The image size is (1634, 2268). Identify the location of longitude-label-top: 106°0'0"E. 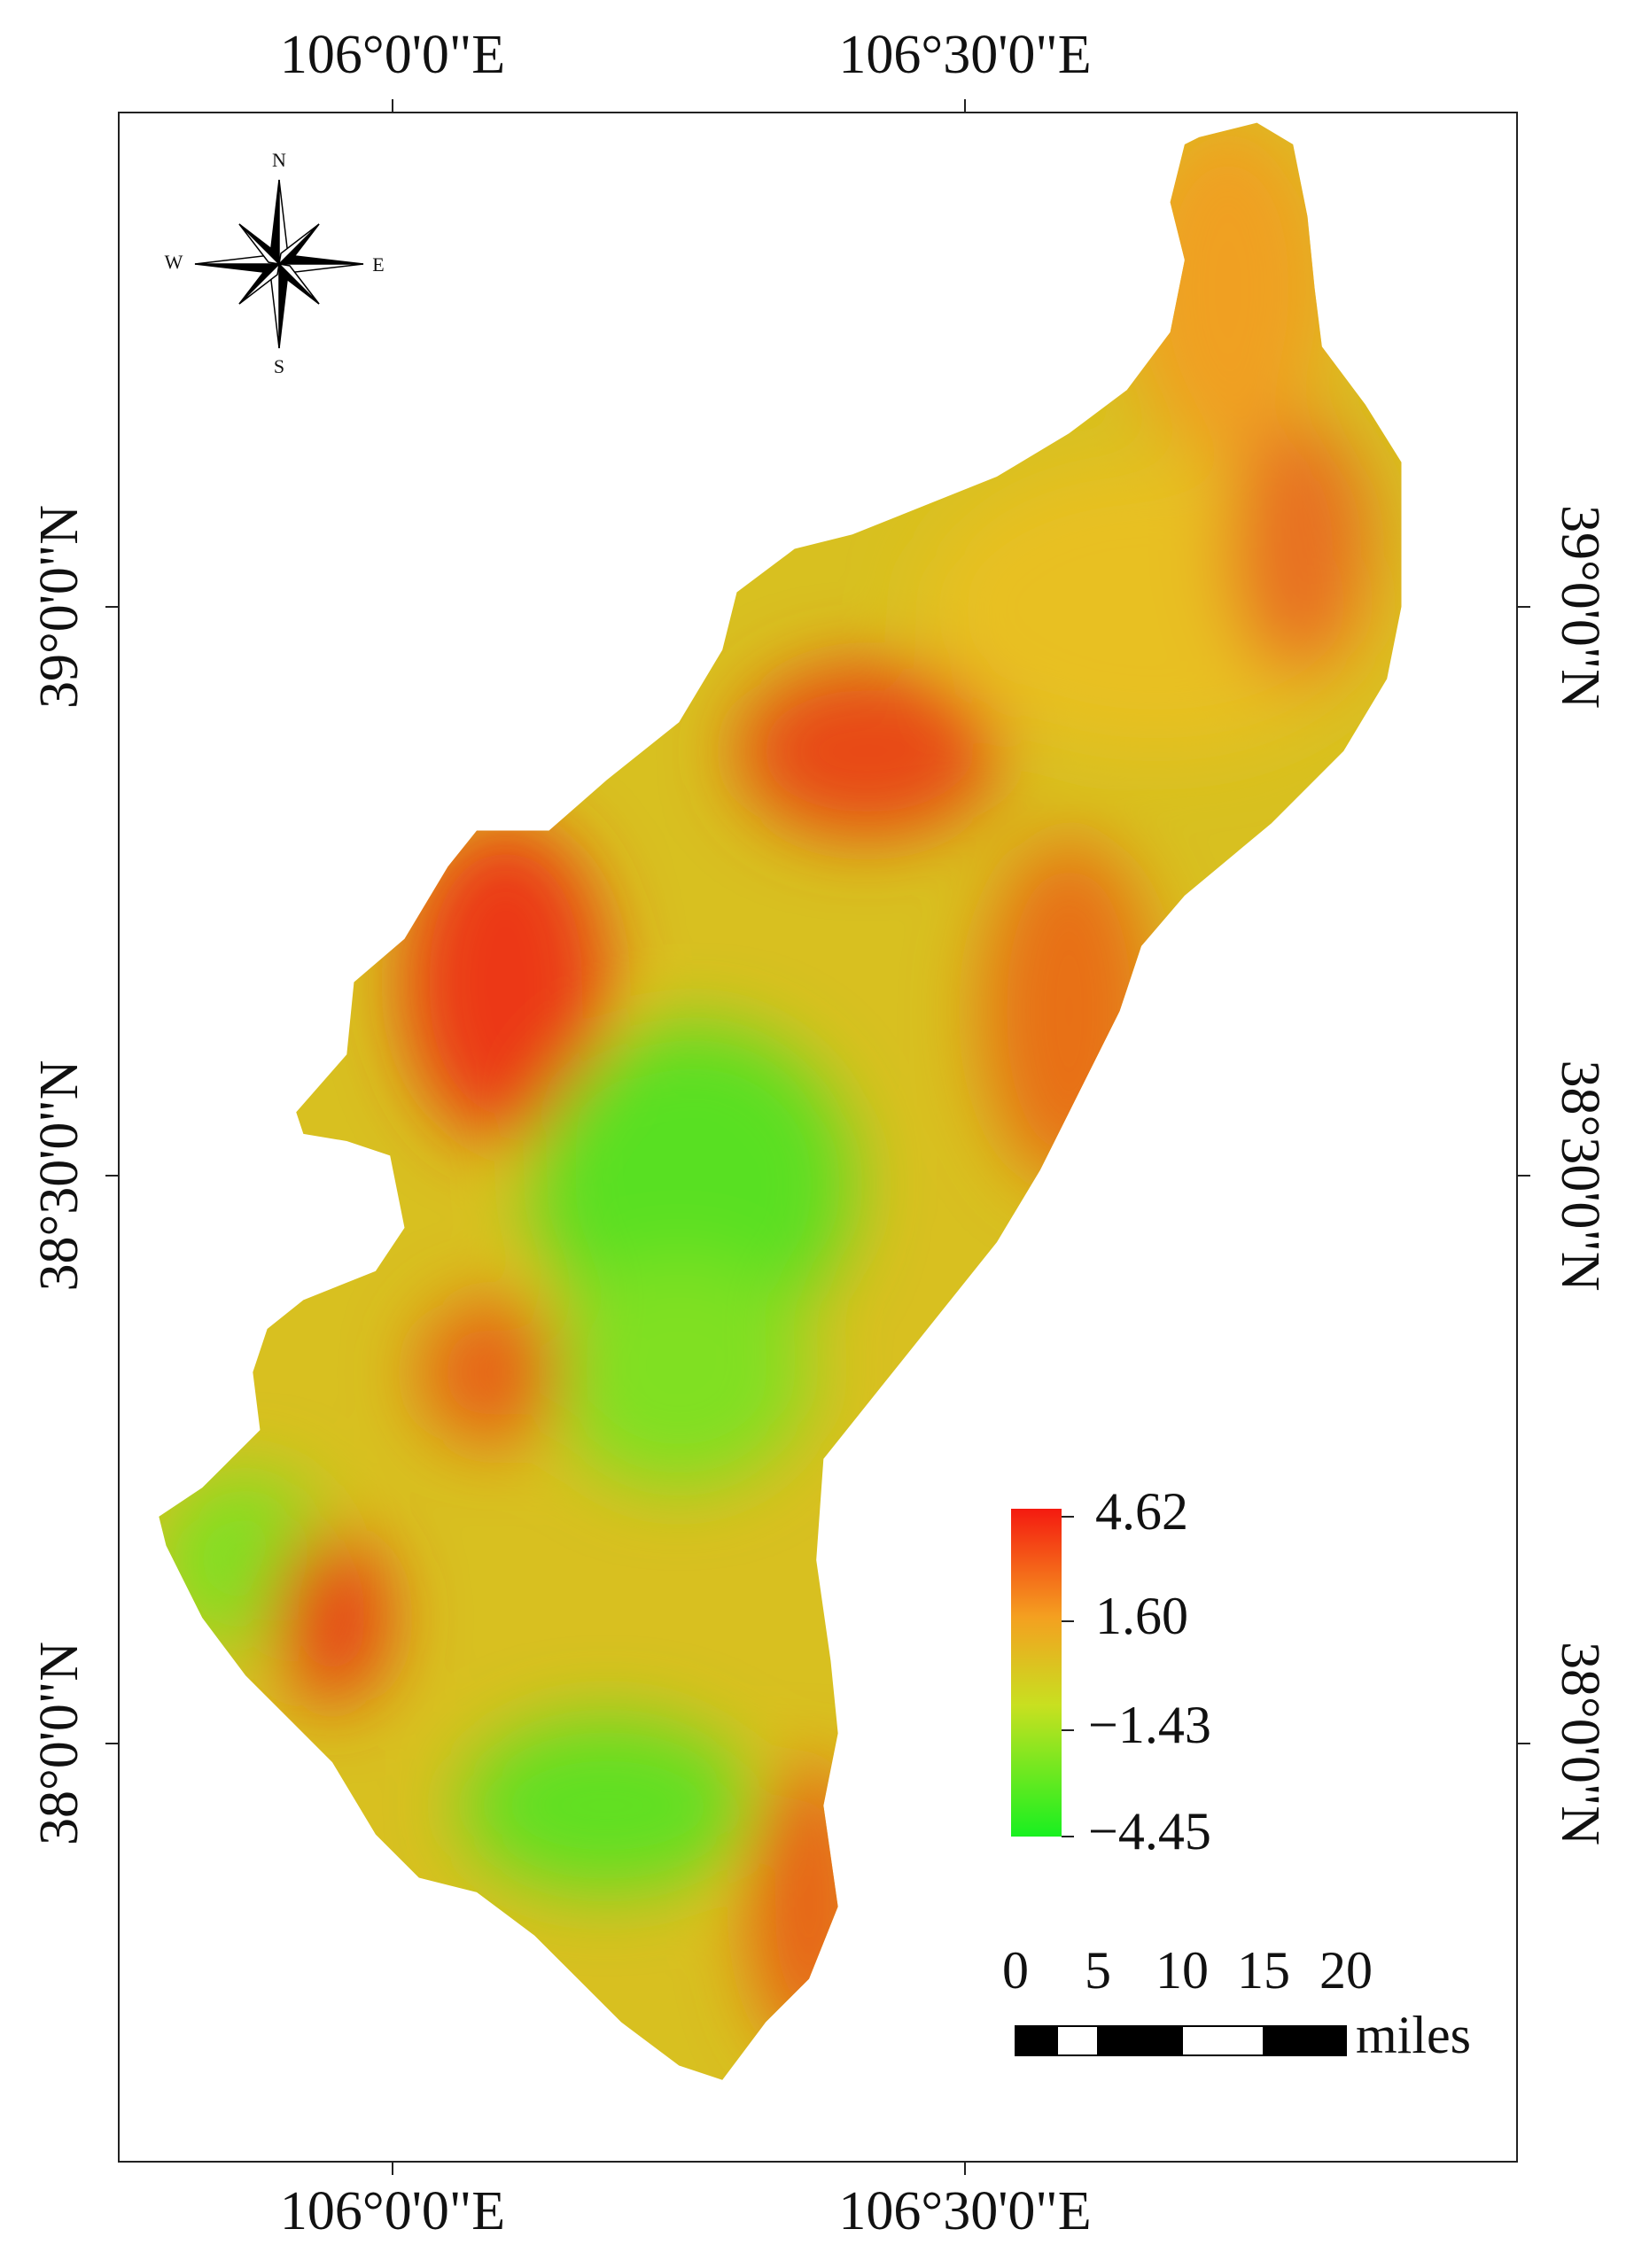
(392, 55).